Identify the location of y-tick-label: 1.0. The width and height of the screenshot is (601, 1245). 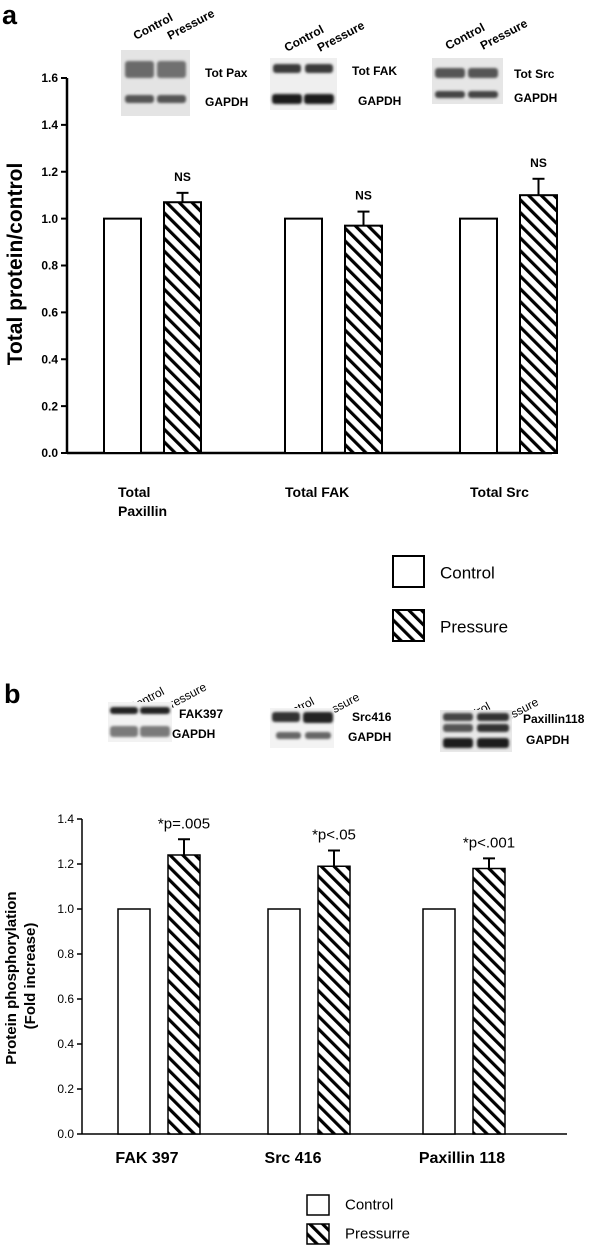
(49, 219).